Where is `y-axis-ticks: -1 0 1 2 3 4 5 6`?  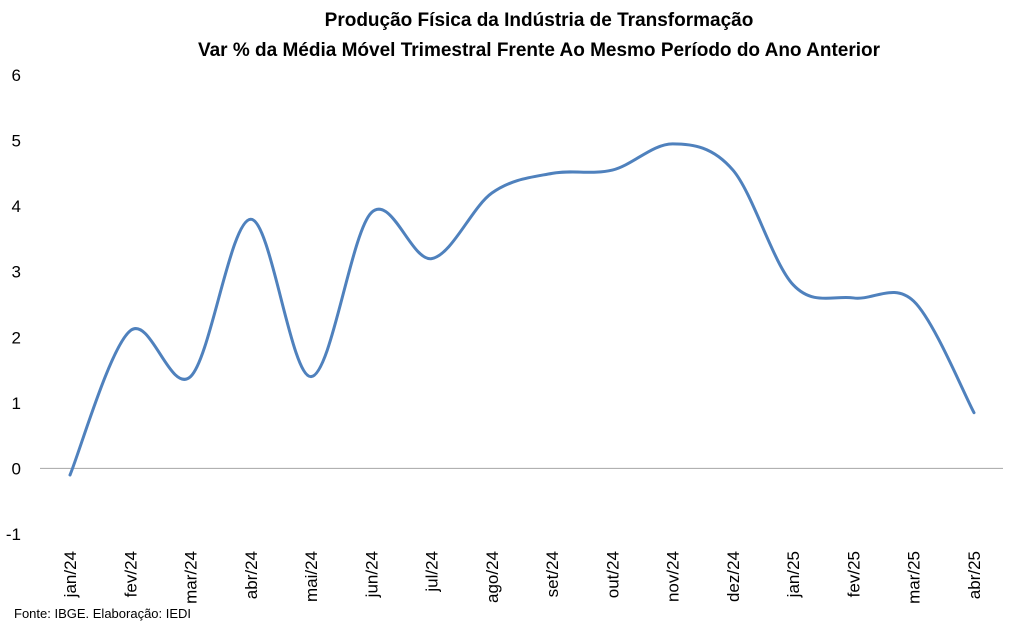 y-axis-ticks: -1 0 1 2 3 4 5 6 is located at coordinates (13, 305).